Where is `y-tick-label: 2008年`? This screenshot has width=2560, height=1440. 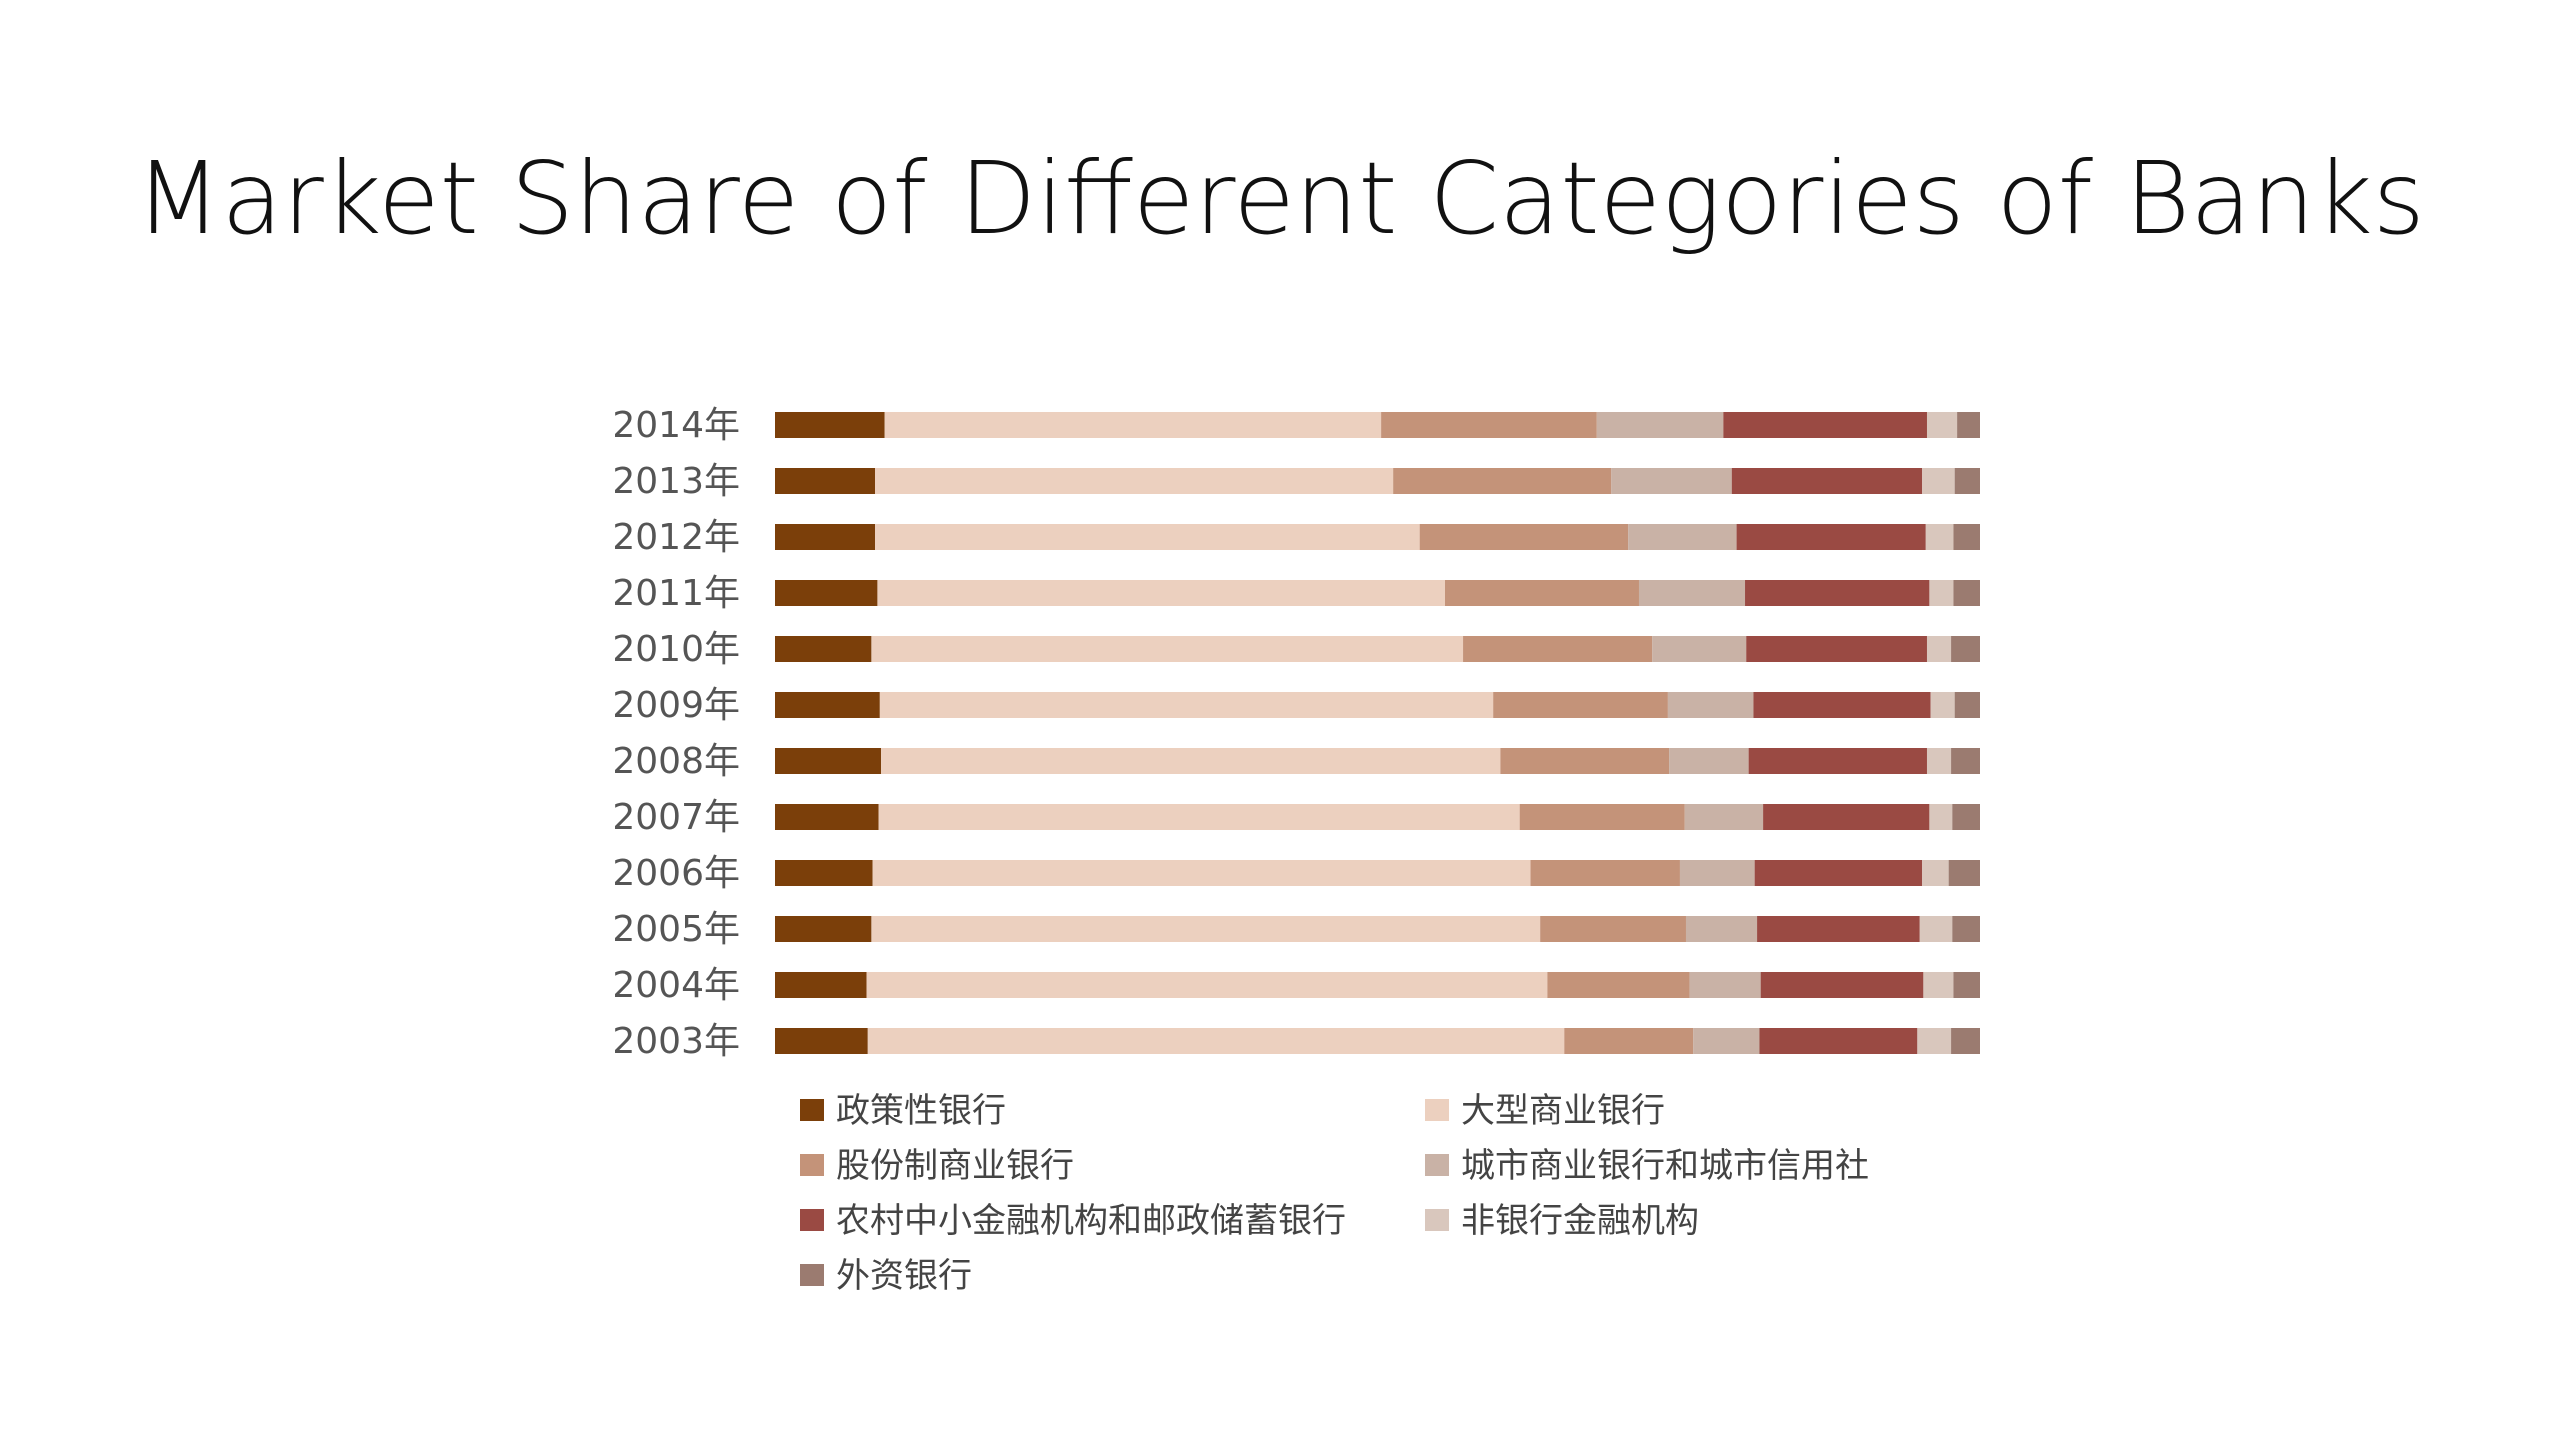 y-tick-label: 2008年 is located at coordinates (676, 761).